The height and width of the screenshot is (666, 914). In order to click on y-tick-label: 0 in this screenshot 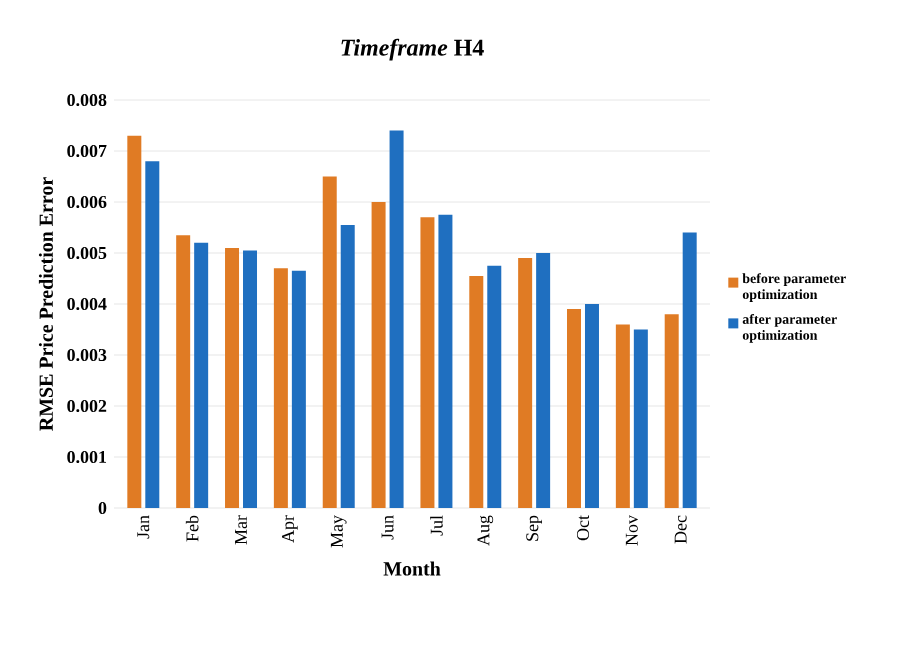, I will do `click(102, 508)`.